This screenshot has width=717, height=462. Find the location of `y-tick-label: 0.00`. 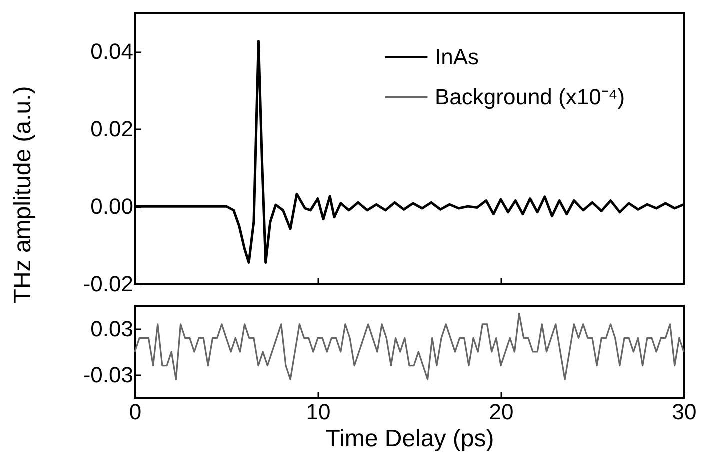

y-tick-label: 0.00 is located at coordinates (112, 207).